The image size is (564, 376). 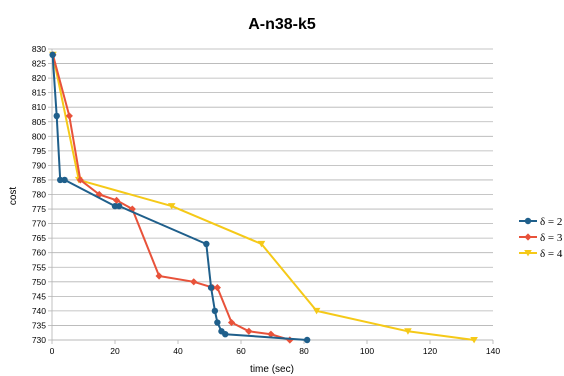 I want to click on y-axis-label: cost, so click(x=13, y=196).